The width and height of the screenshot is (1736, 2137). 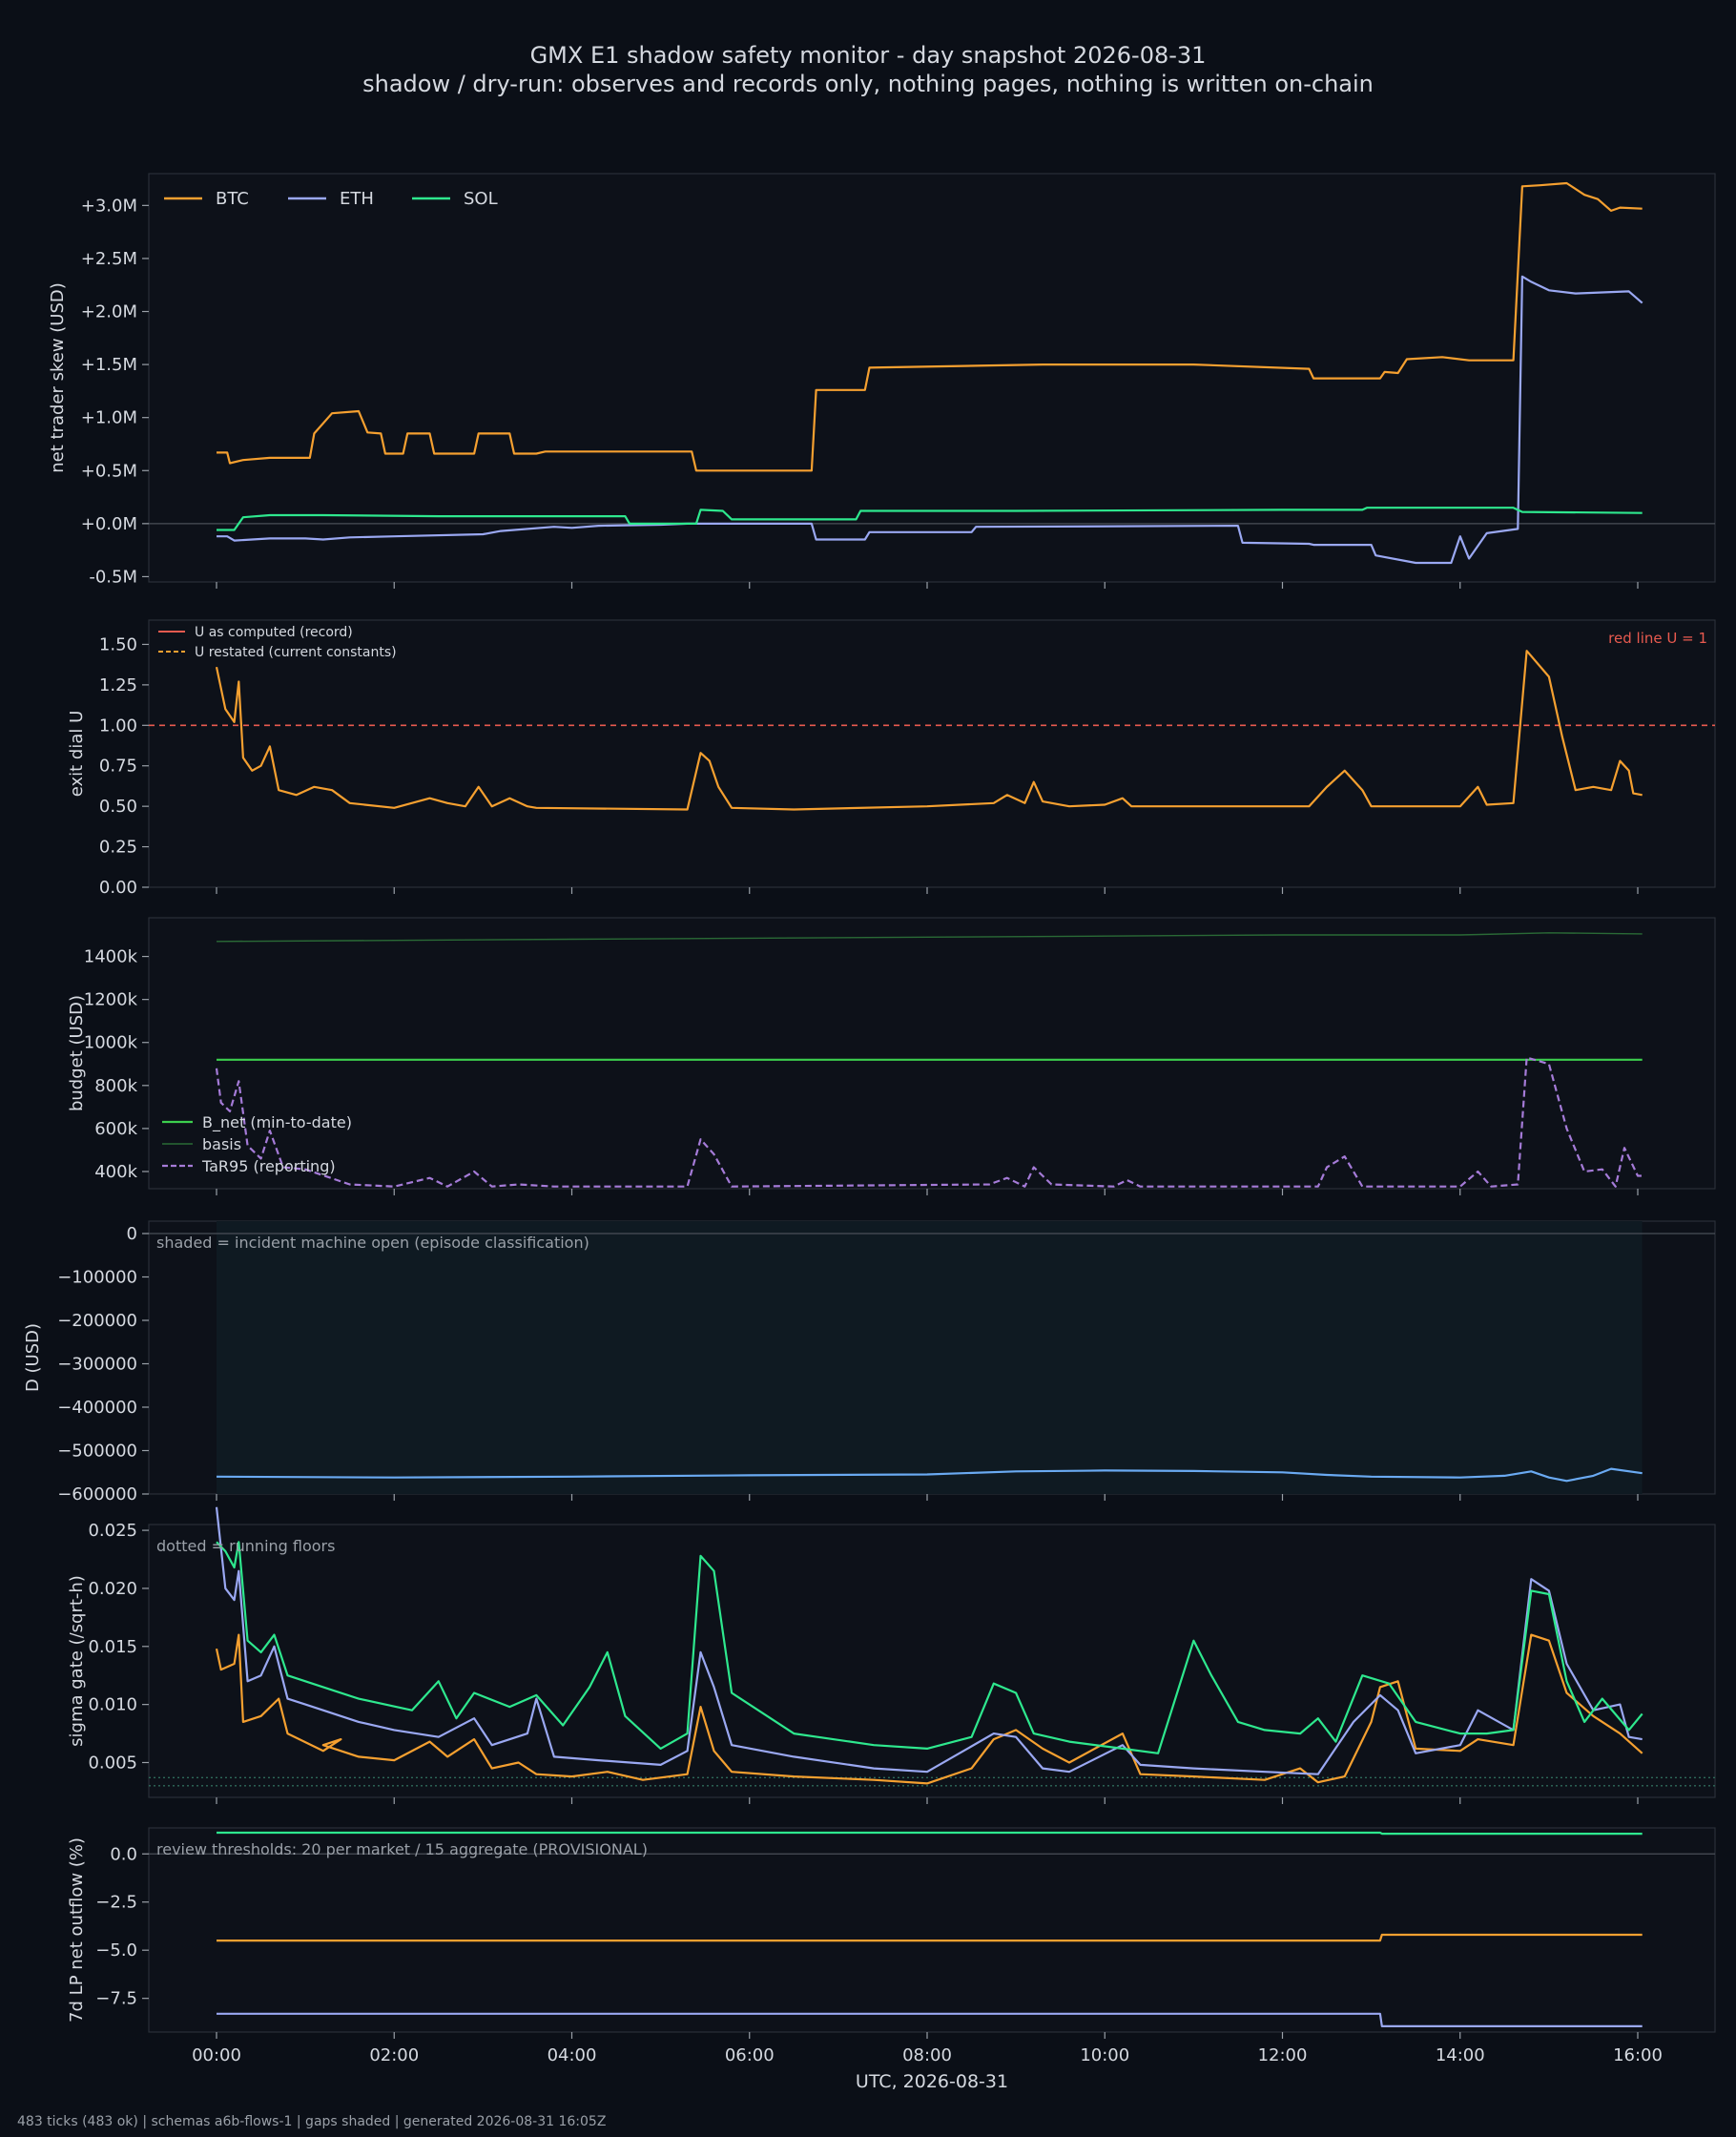 I want to click on y-tick-label: 0.010, so click(x=112, y=1705).